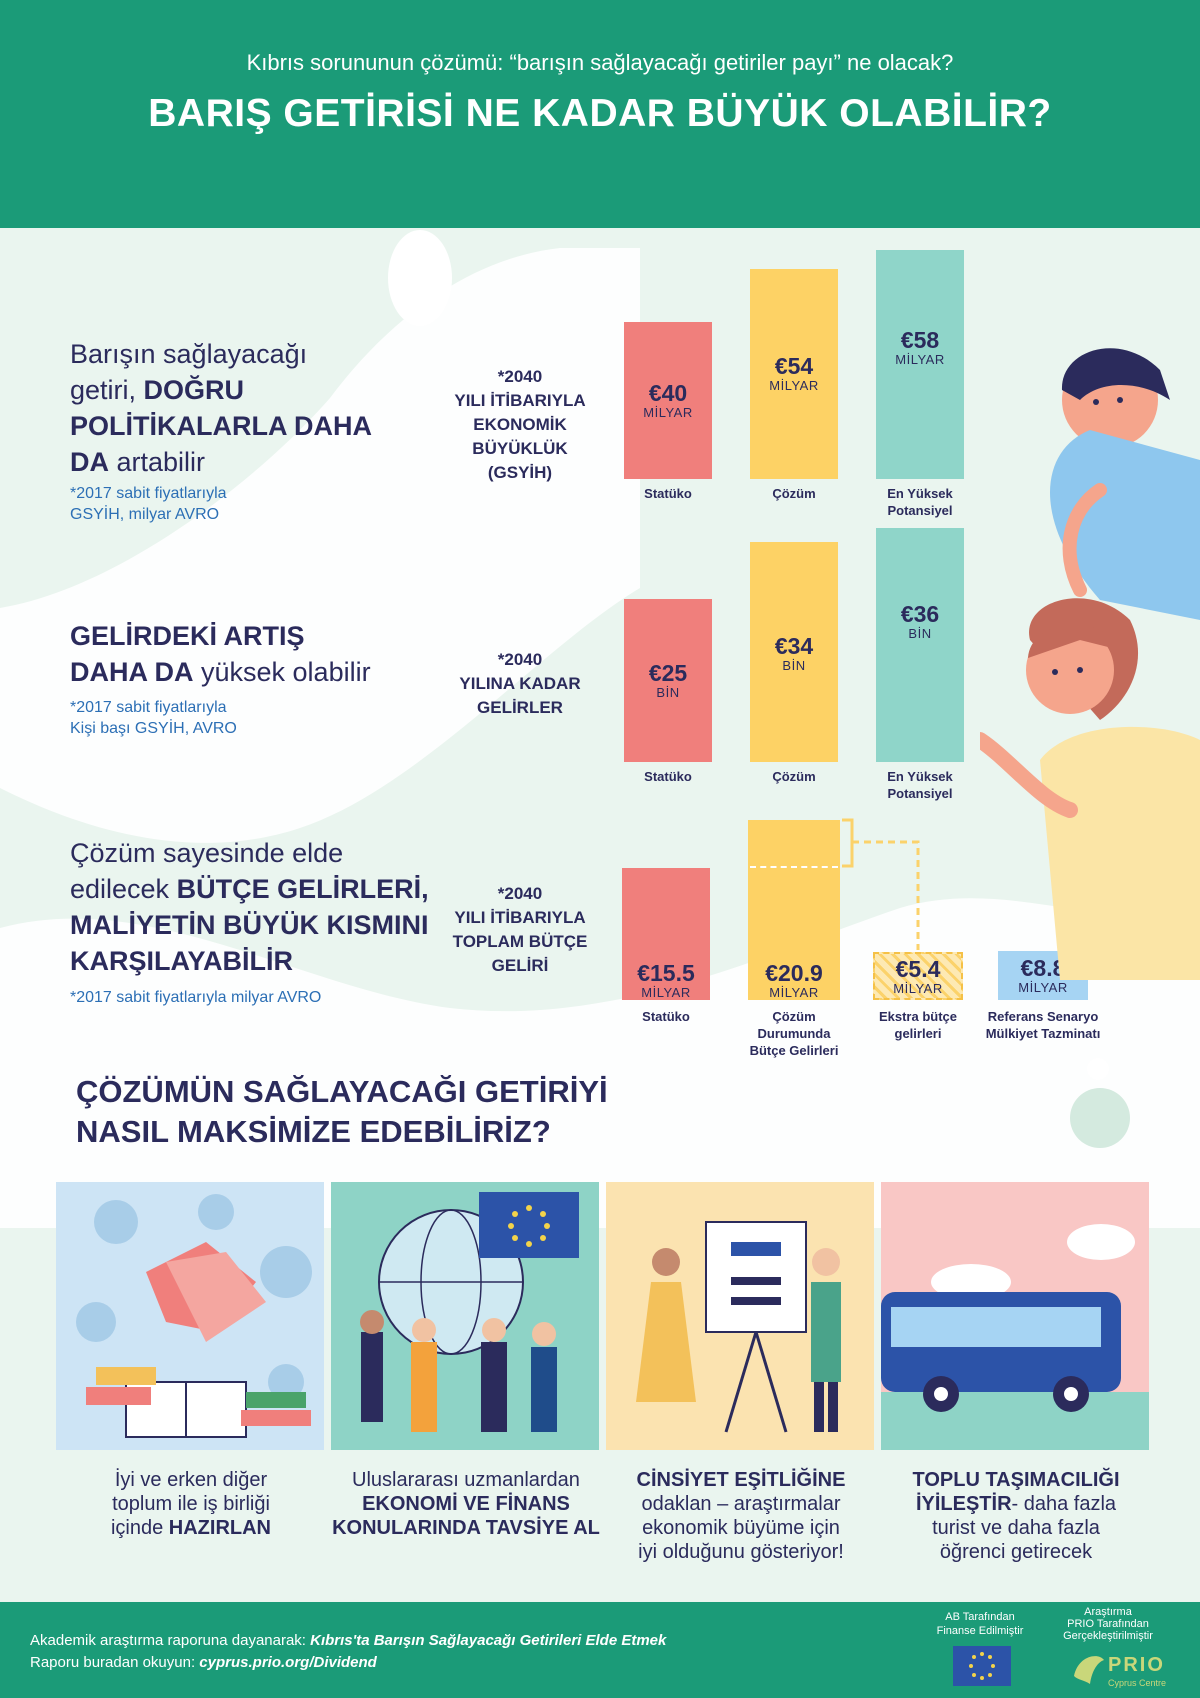 Image resolution: width=1200 pixels, height=1698 pixels. What do you see at coordinates (288, 1662) in the screenshot?
I see `report-link: cyprus.prio.org/Dividend` at bounding box center [288, 1662].